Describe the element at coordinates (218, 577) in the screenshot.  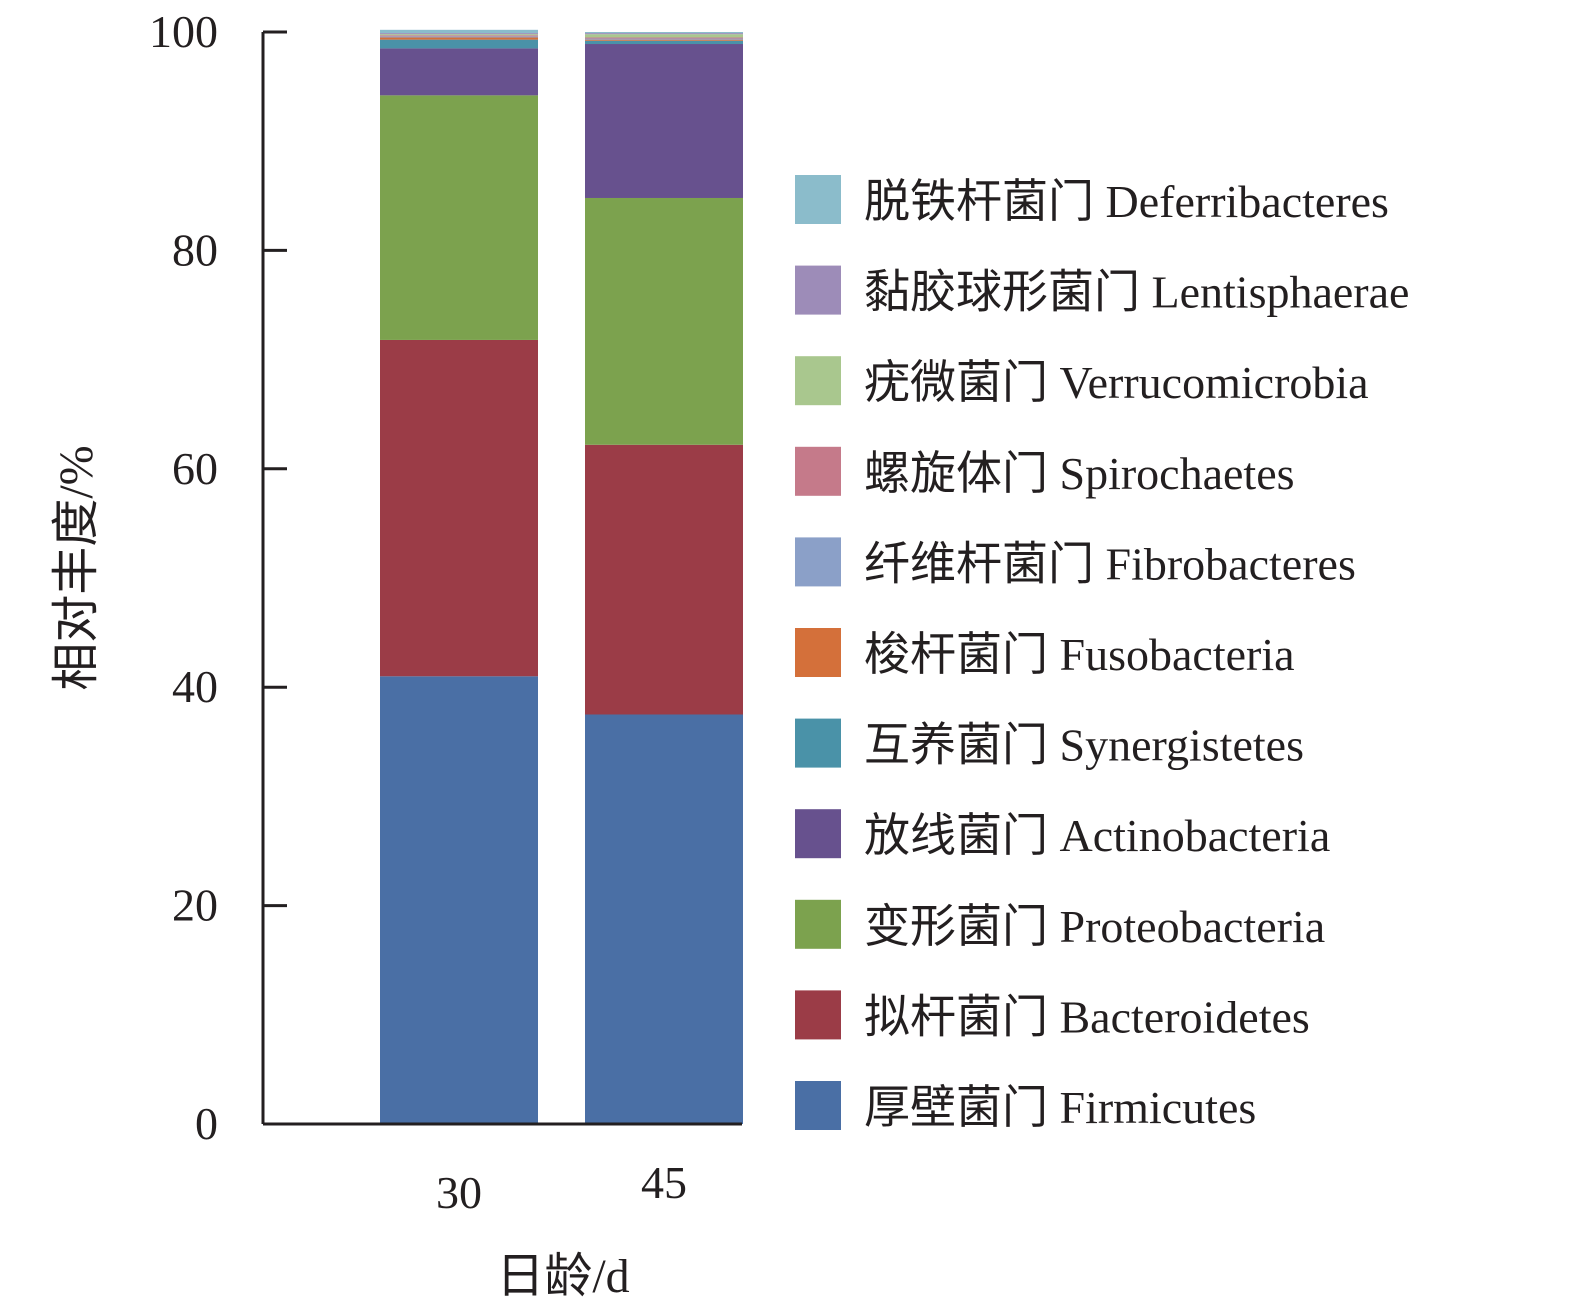
I see `y-ticks: 0 20 40 60 80 100` at that location.